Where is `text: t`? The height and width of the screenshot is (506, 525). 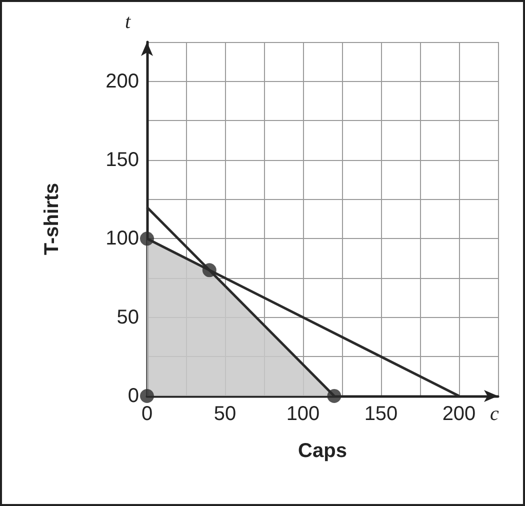 text: t is located at coordinates (128, 22).